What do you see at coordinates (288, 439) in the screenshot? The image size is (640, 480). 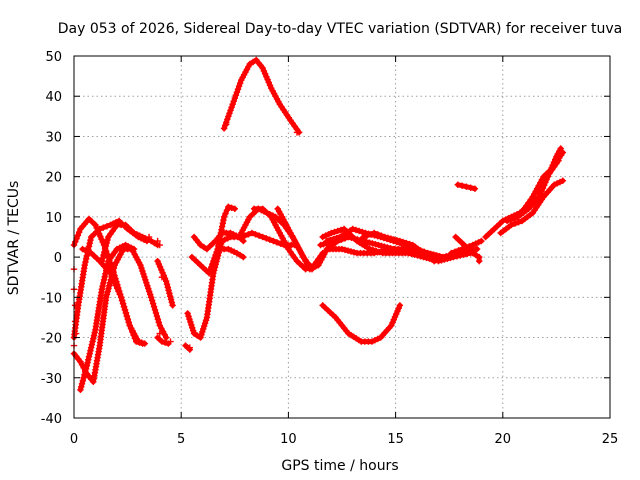 I see `x-tick-label: 10` at bounding box center [288, 439].